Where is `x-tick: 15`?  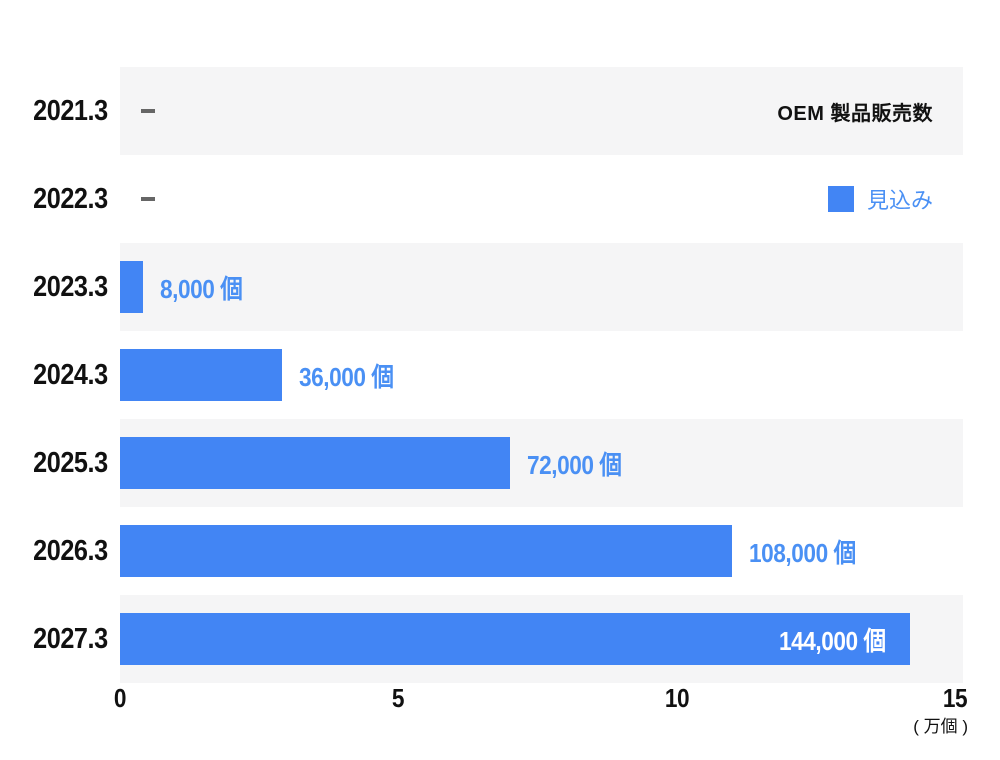 x-tick: 15 is located at coordinates (955, 698).